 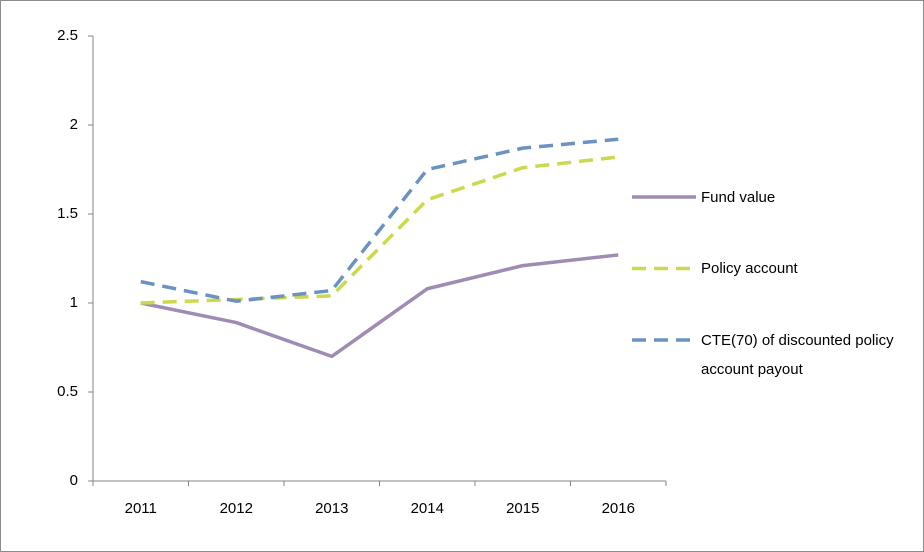 What do you see at coordinates (67, 35) in the screenshot?
I see `y-tick-label: 2.5` at bounding box center [67, 35].